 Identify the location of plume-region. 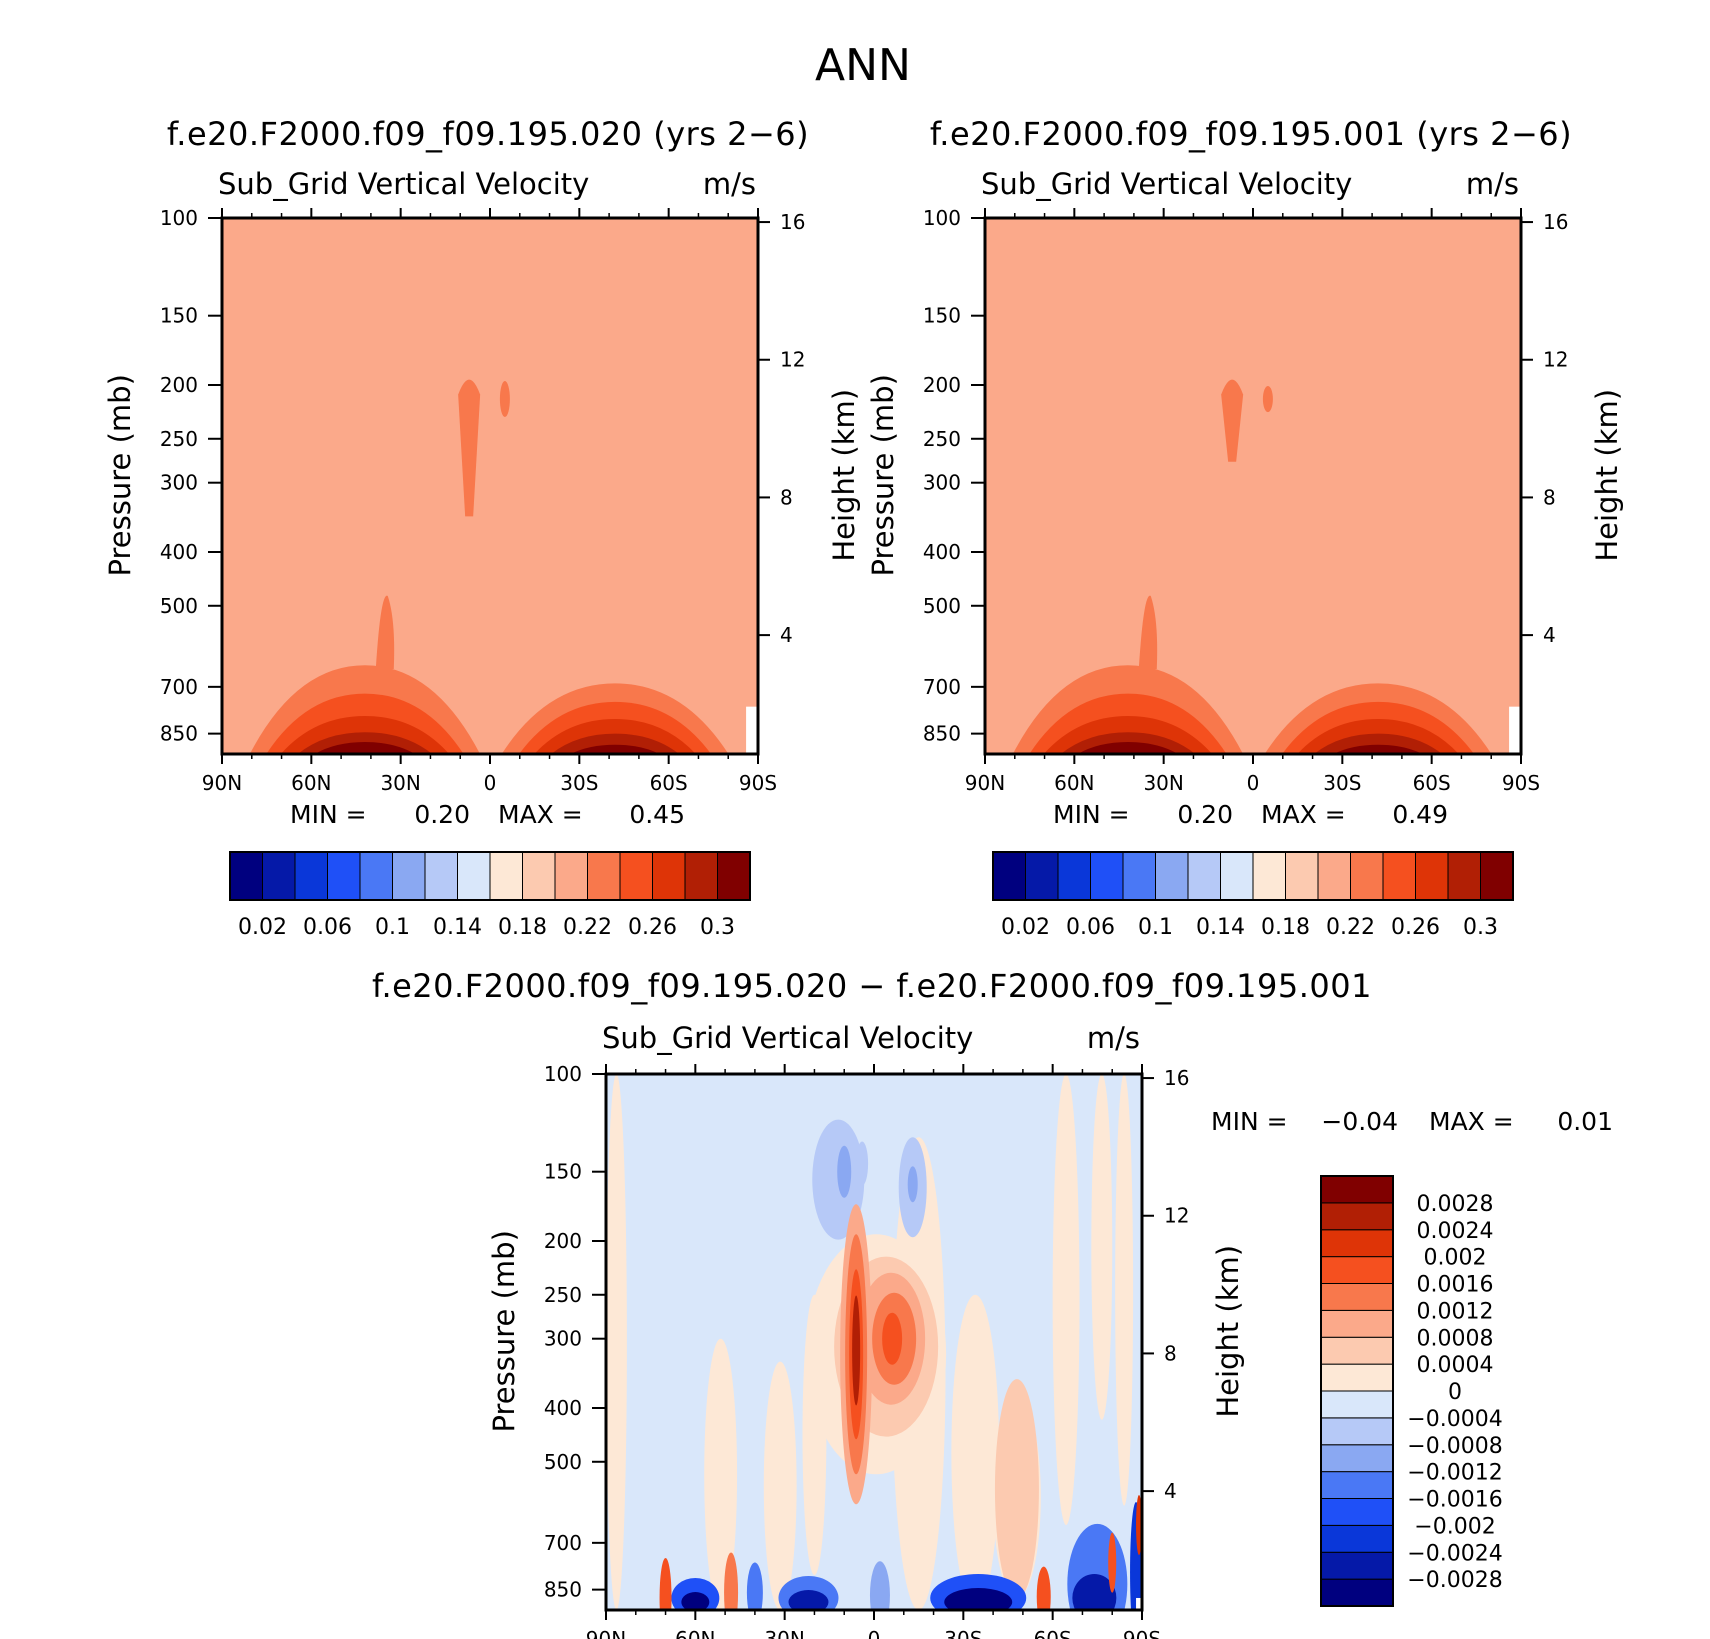
(1148, 632).